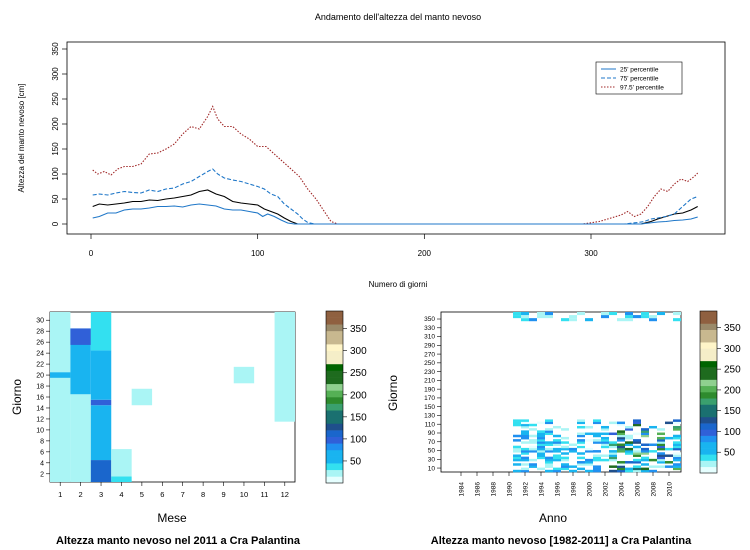  What do you see at coordinates (591, 253) in the screenshot?
I see `top-x-tick-label: 300` at bounding box center [591, 253].